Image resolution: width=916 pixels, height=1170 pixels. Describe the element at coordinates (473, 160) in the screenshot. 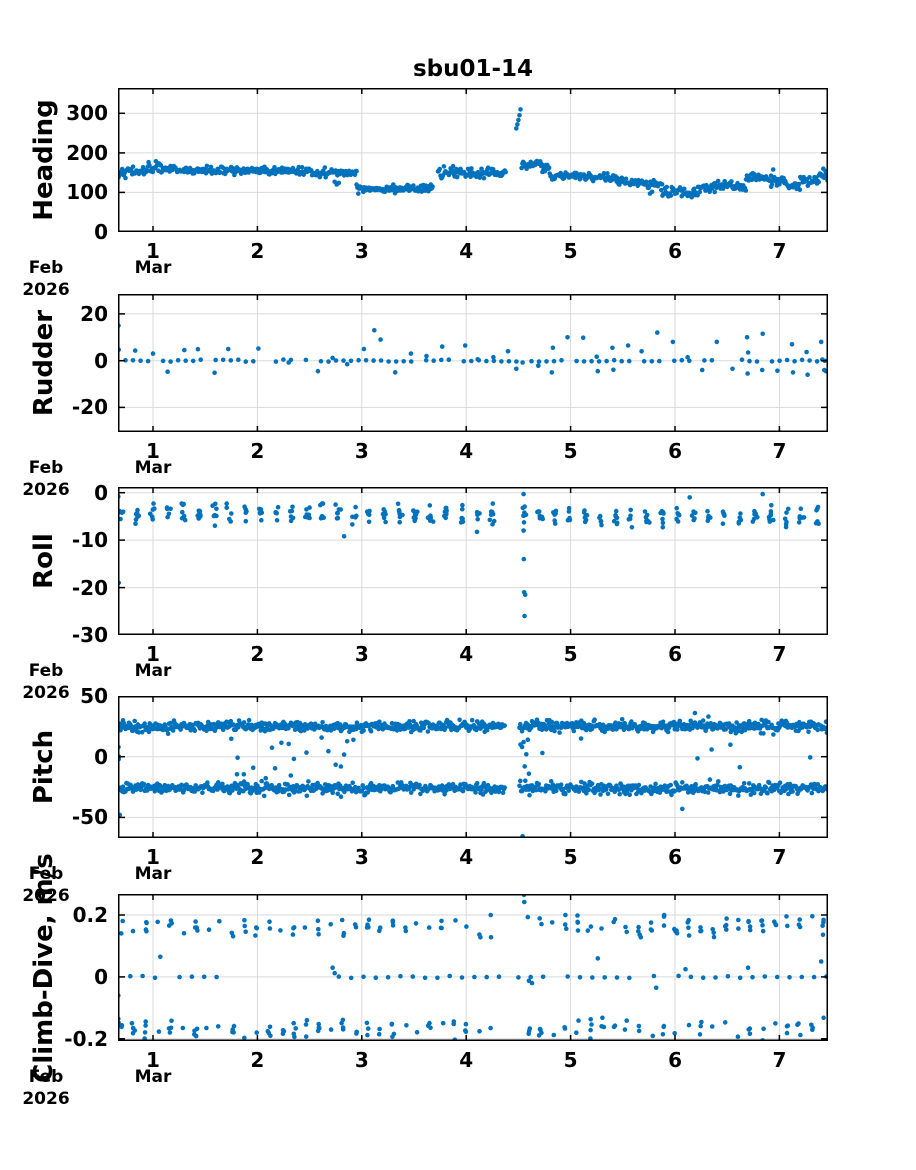

I see `subplot-heading-plot-area` at that location.